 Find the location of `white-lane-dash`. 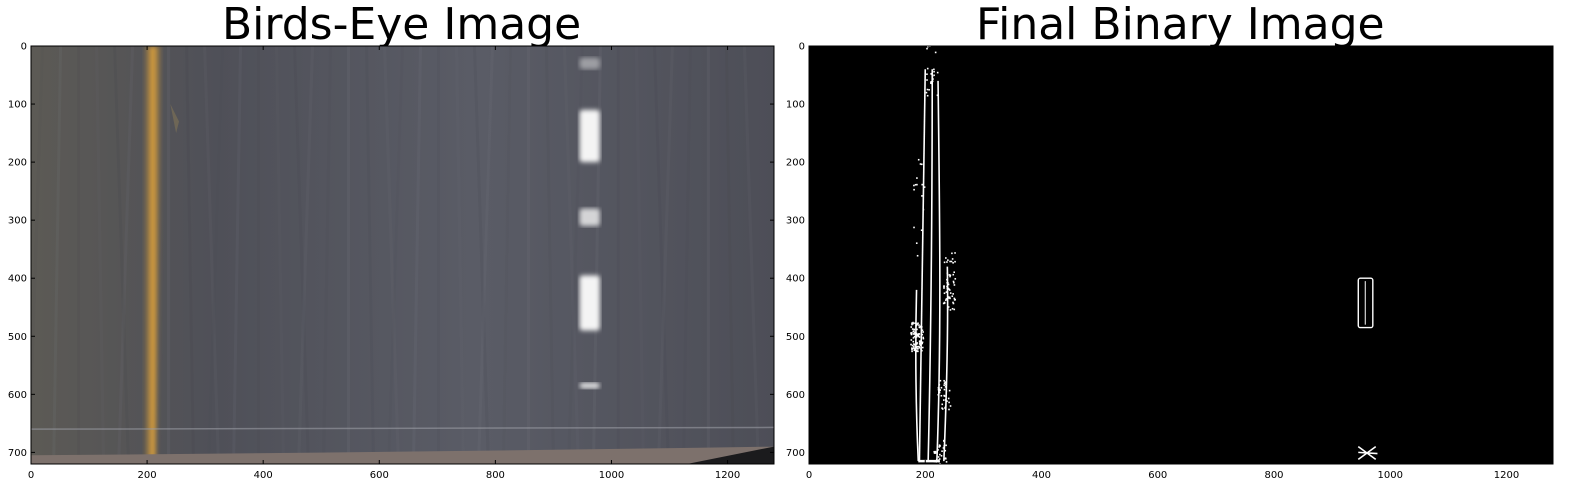

white-lane-dash is located at coordinates (589, 217).